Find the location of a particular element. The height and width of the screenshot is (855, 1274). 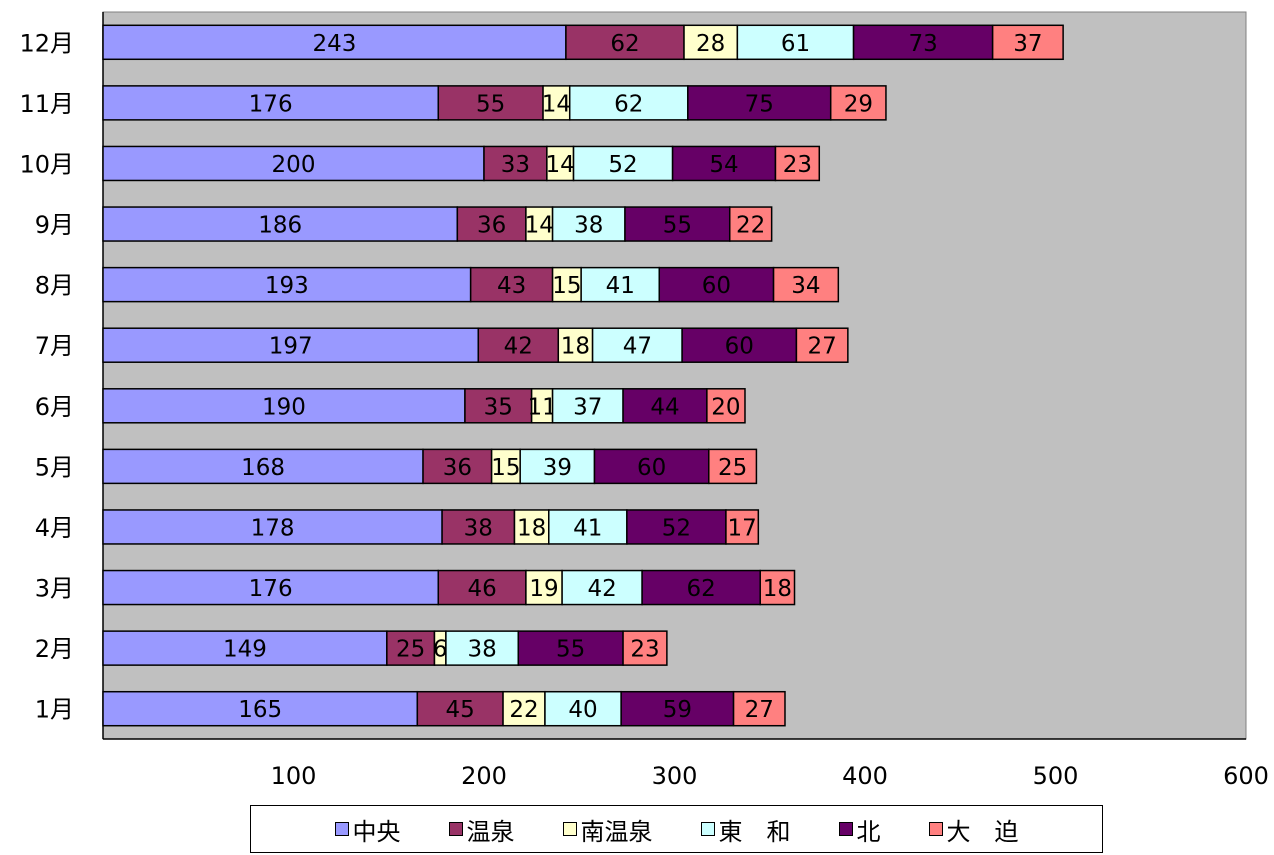

data-label: 200 is located at coordinates (294, 165).